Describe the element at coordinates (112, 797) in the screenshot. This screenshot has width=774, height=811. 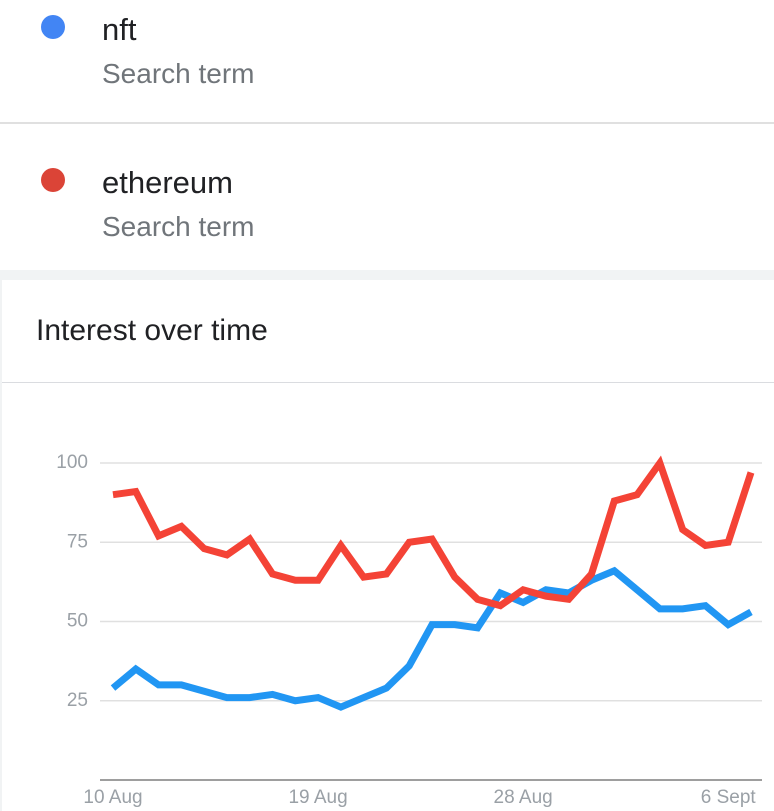
I see `x-tick-label: 10 Aug` at that location.